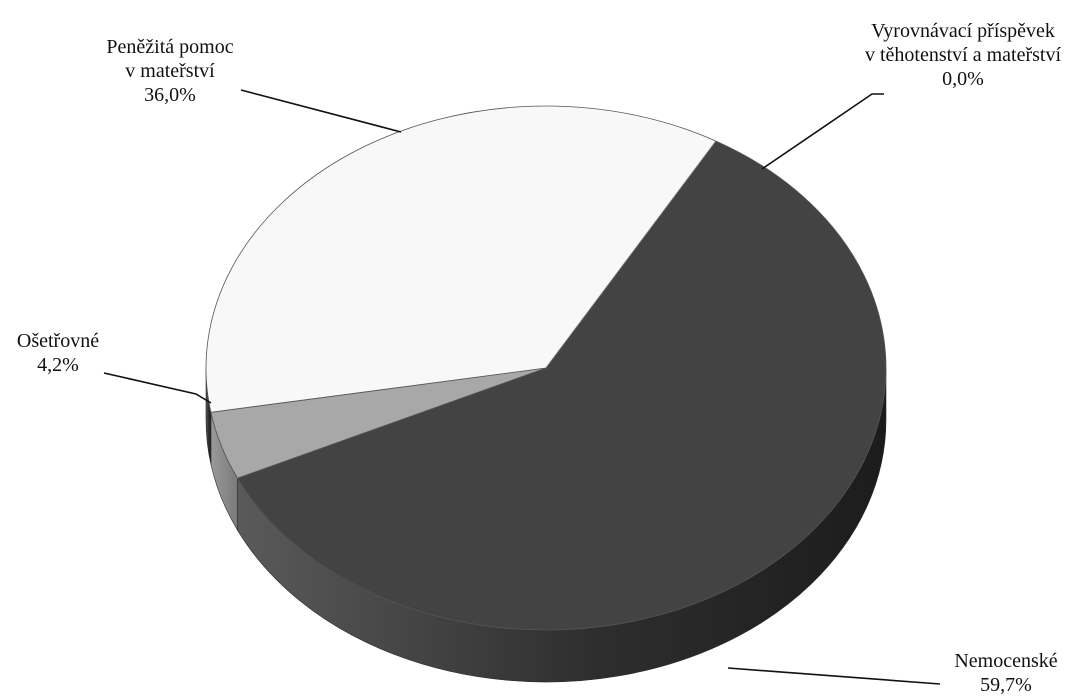 The width and height of the screenshot is (1081, 698). What do you see at coordinates (963, 79) in the screenshot?
I see `slice-value-label: 0,0%` at bounding box center [963, 79].